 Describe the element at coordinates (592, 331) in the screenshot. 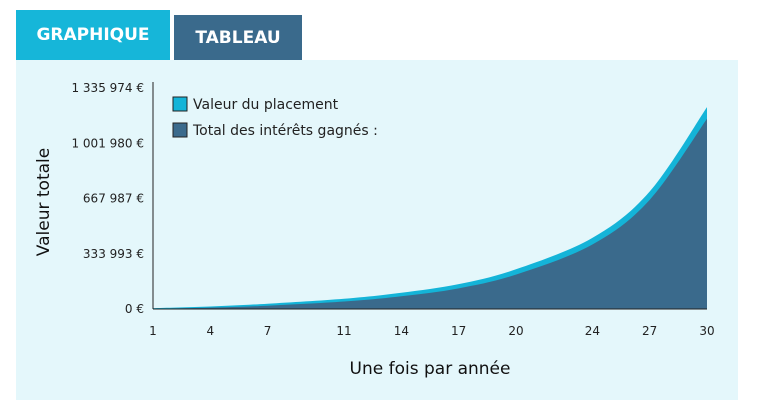

I see `x-tick-label: 24` at that location.